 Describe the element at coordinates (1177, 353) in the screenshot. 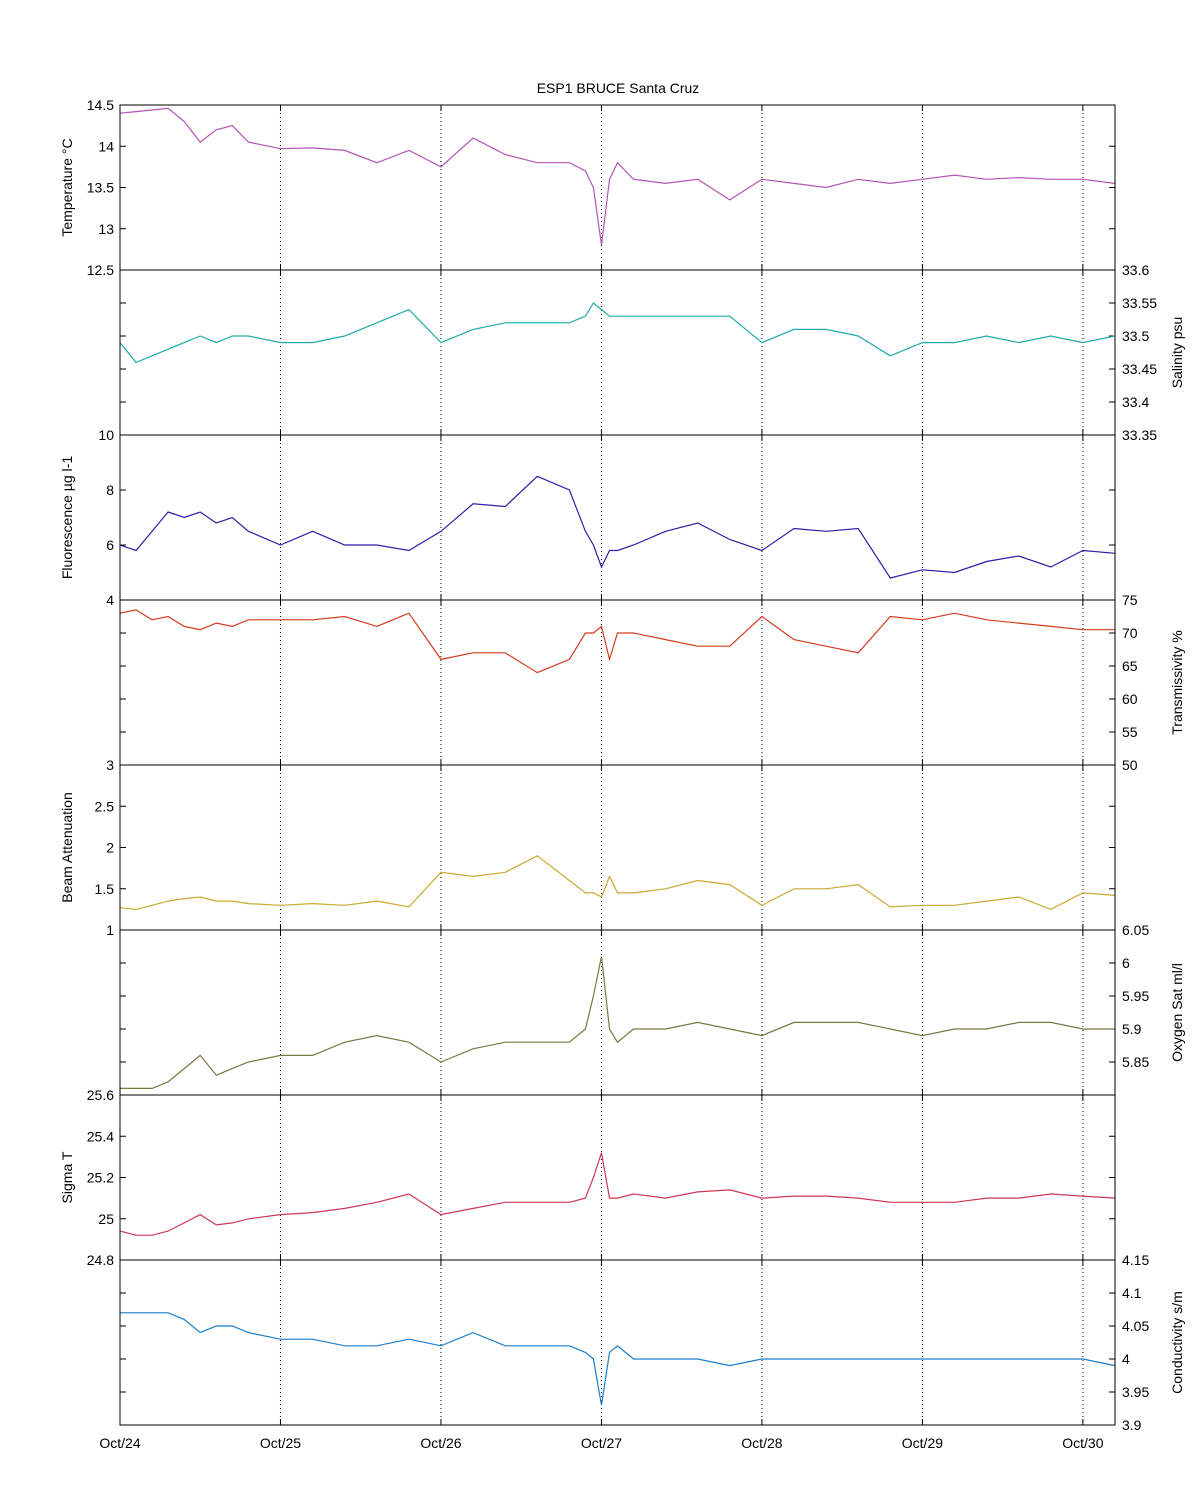

I see `y-axis-label: Salinity psu` at that location.